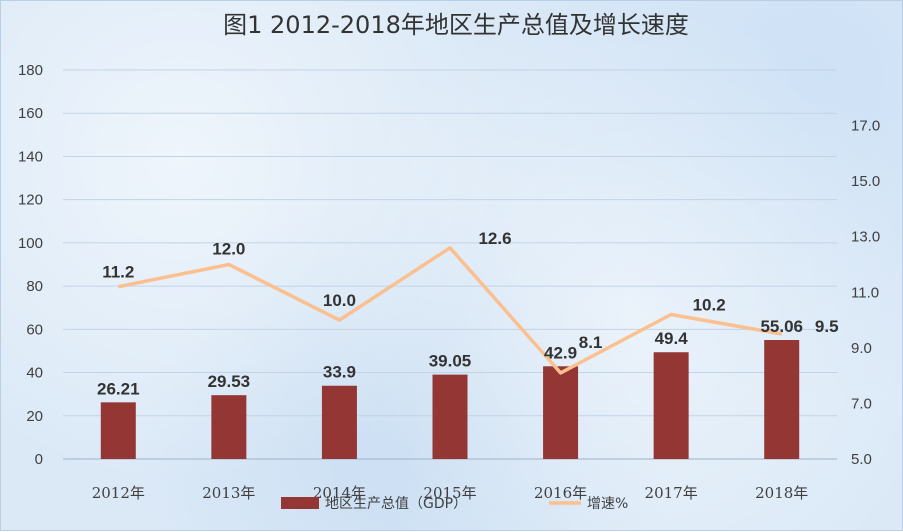 The height and width of the screenshot is (532, 903). I want to click on category-label: 2015年, so click(449, 493).